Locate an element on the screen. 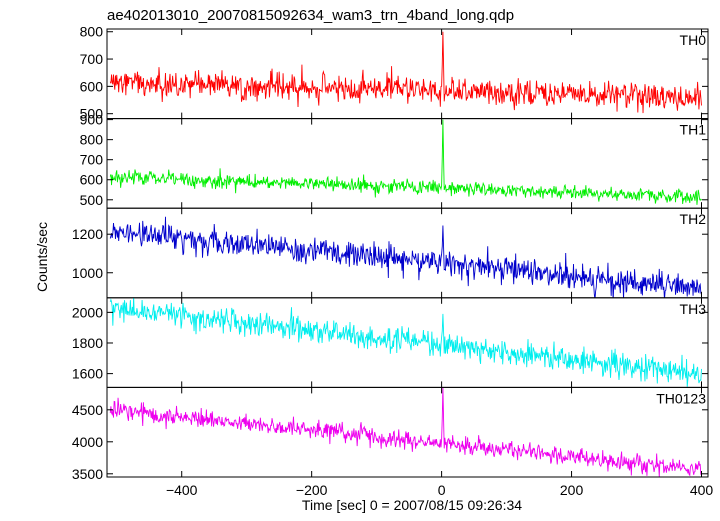  x-tick-label: 400 is located at coordinates (702, 490).